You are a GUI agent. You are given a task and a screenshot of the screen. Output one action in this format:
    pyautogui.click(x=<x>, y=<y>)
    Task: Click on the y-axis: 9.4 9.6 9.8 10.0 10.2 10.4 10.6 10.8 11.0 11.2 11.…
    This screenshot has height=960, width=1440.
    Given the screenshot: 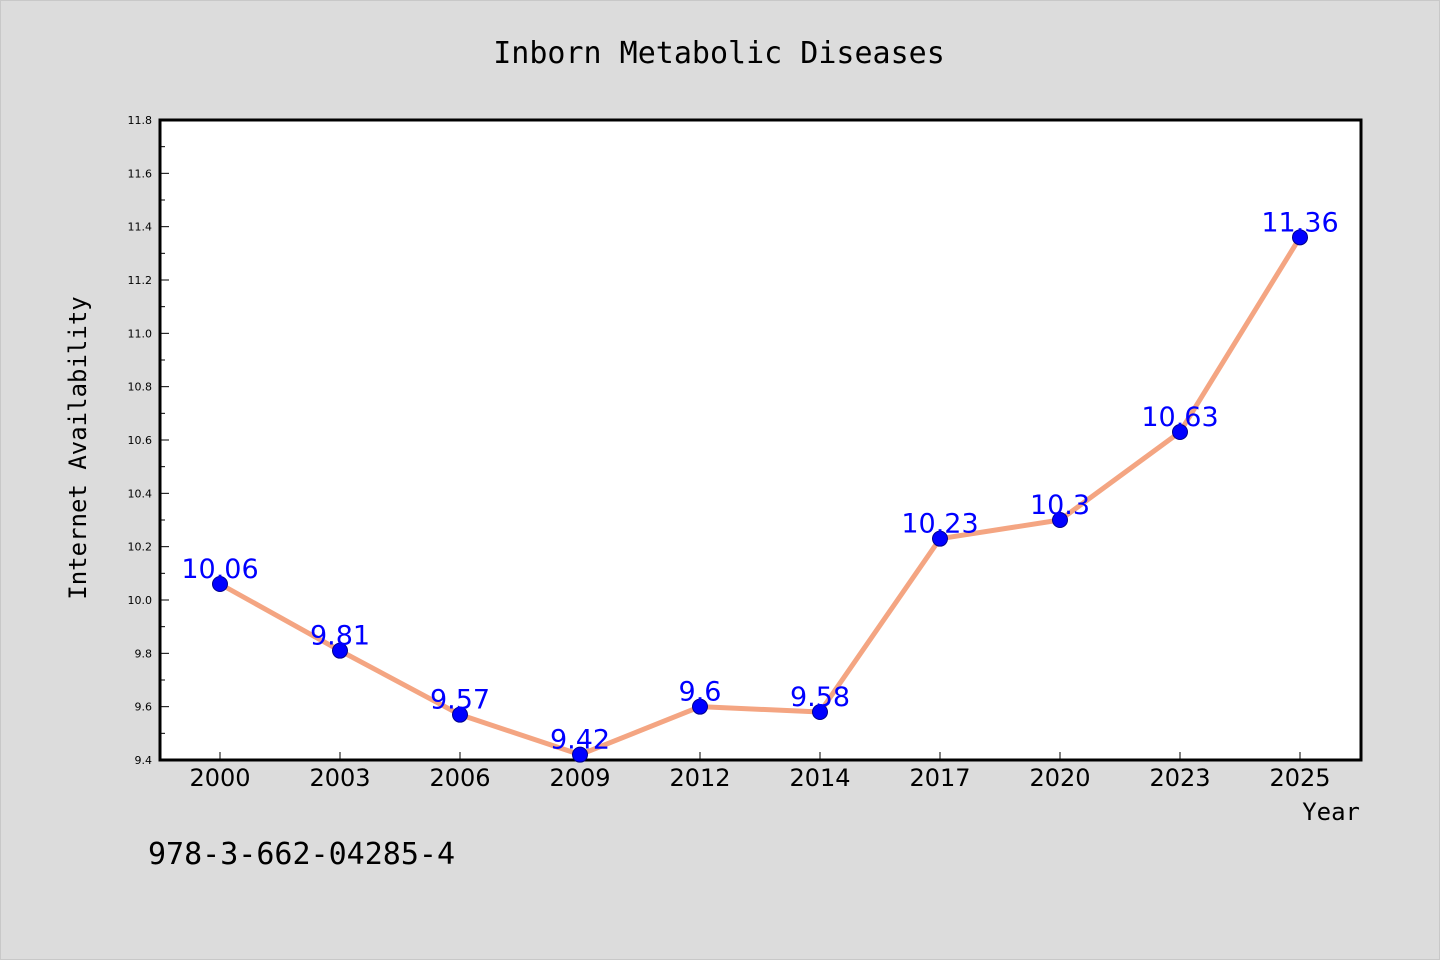 What is the action you would take?
    pyautogui.click(x=148, y=440)
    